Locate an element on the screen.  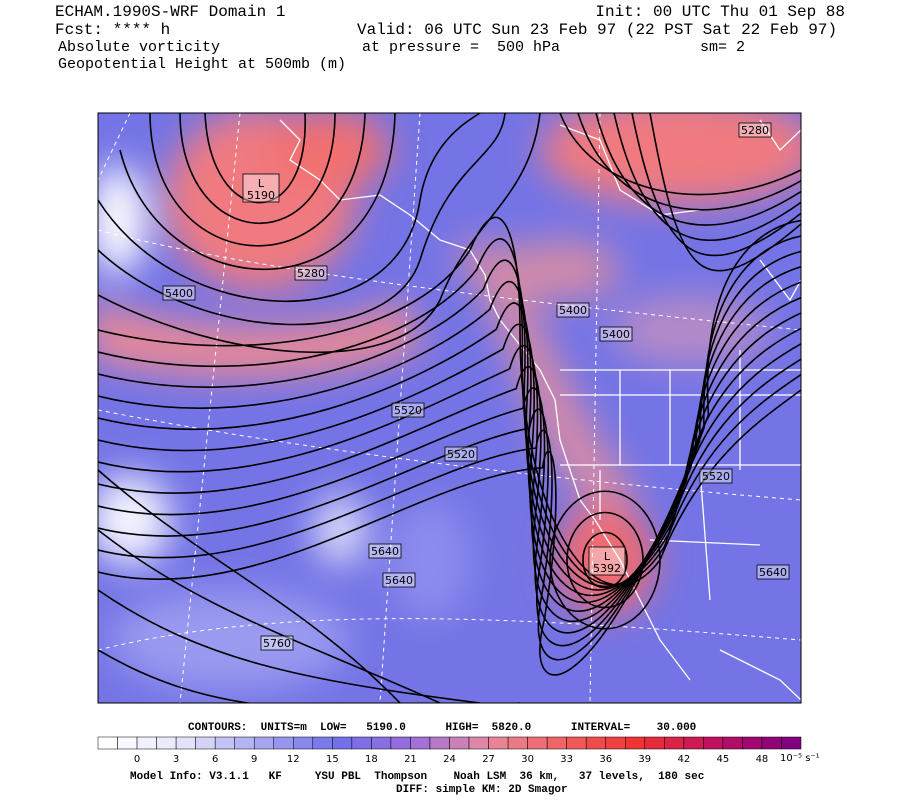
colorbar-tick-label: 36 is located at coordinates (605, 759).